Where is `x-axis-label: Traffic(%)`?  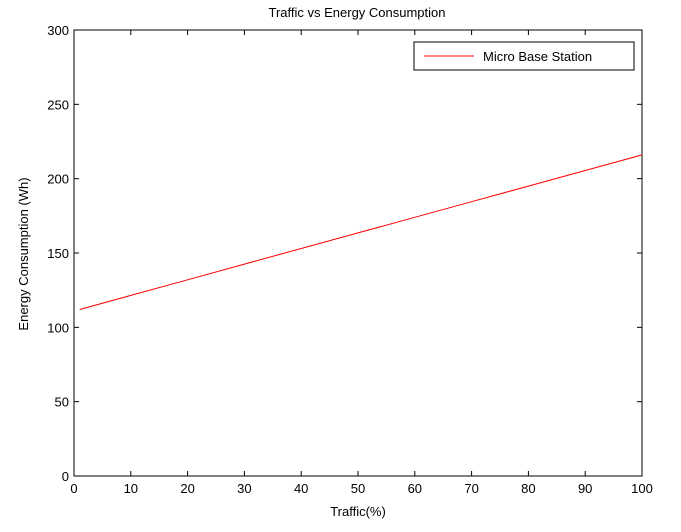
x-axis-label: Traffic(%) is located at coordinates (358, 511).